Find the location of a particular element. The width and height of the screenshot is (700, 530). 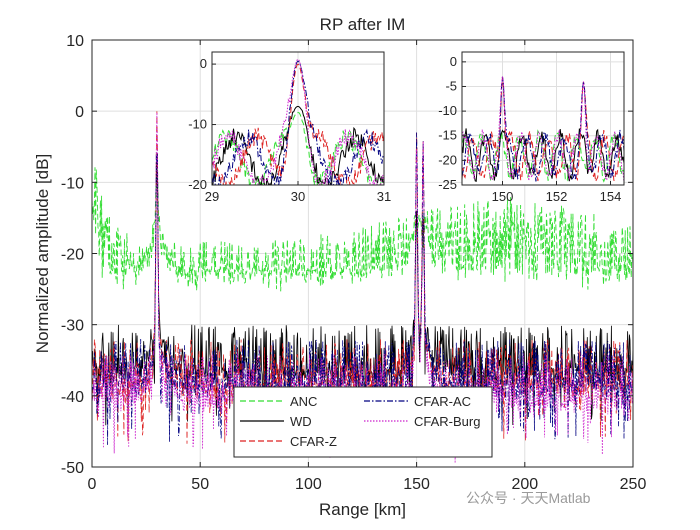

legend-label-cfar-burg: CFAR-Burg is located at coordinates (447, 421).